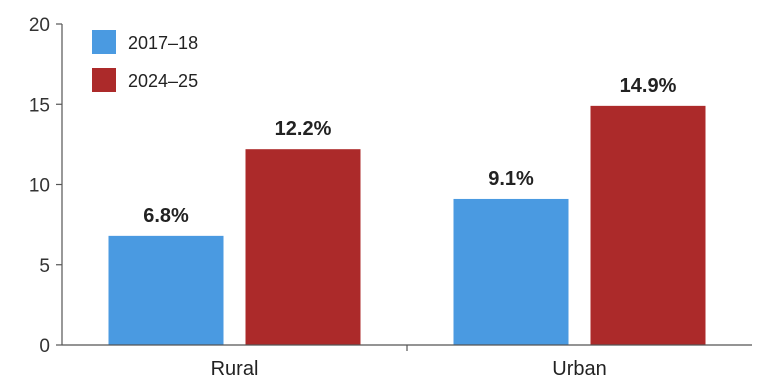 The image size is (761, 383). I want to click on data-label: 6.8%, so click(166, 216).